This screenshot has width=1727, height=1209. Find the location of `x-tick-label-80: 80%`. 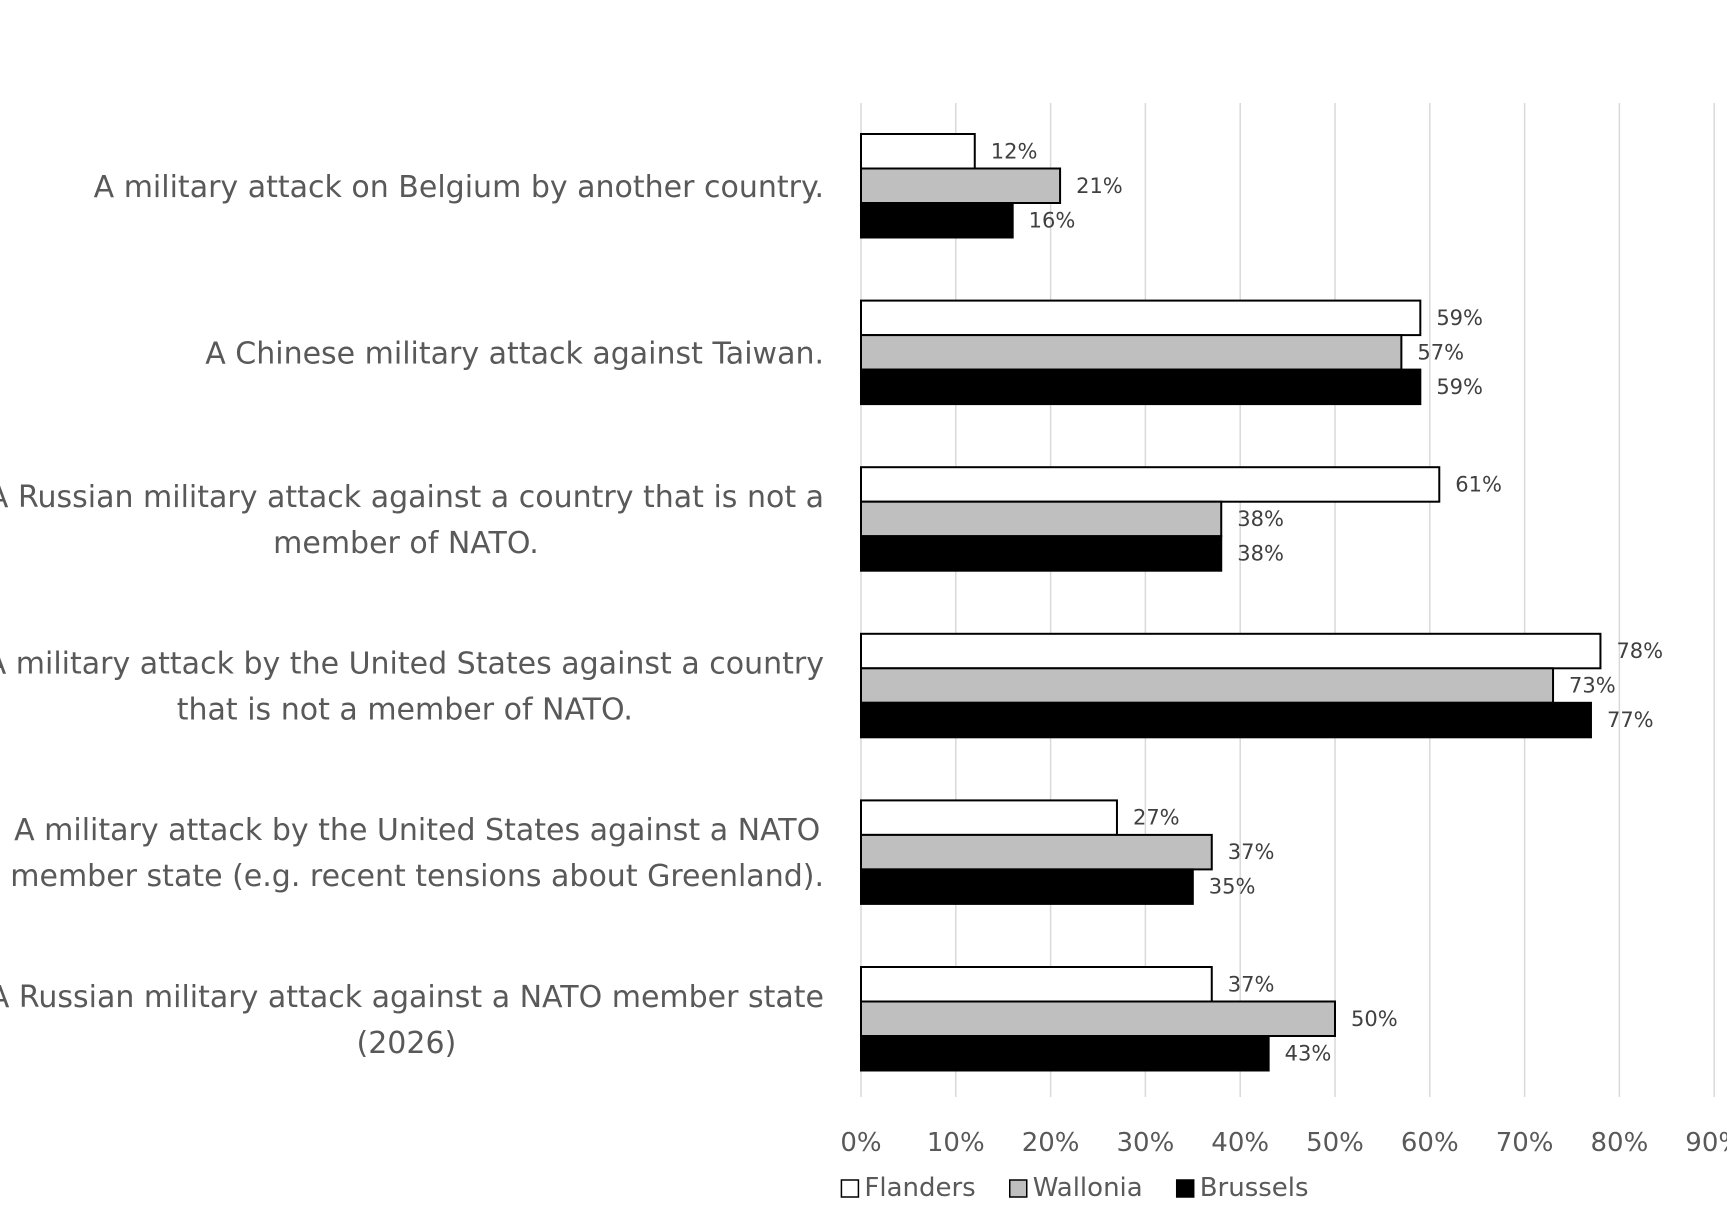

x-tick-label-80: 80% is located at coordinates (1620, 1143).